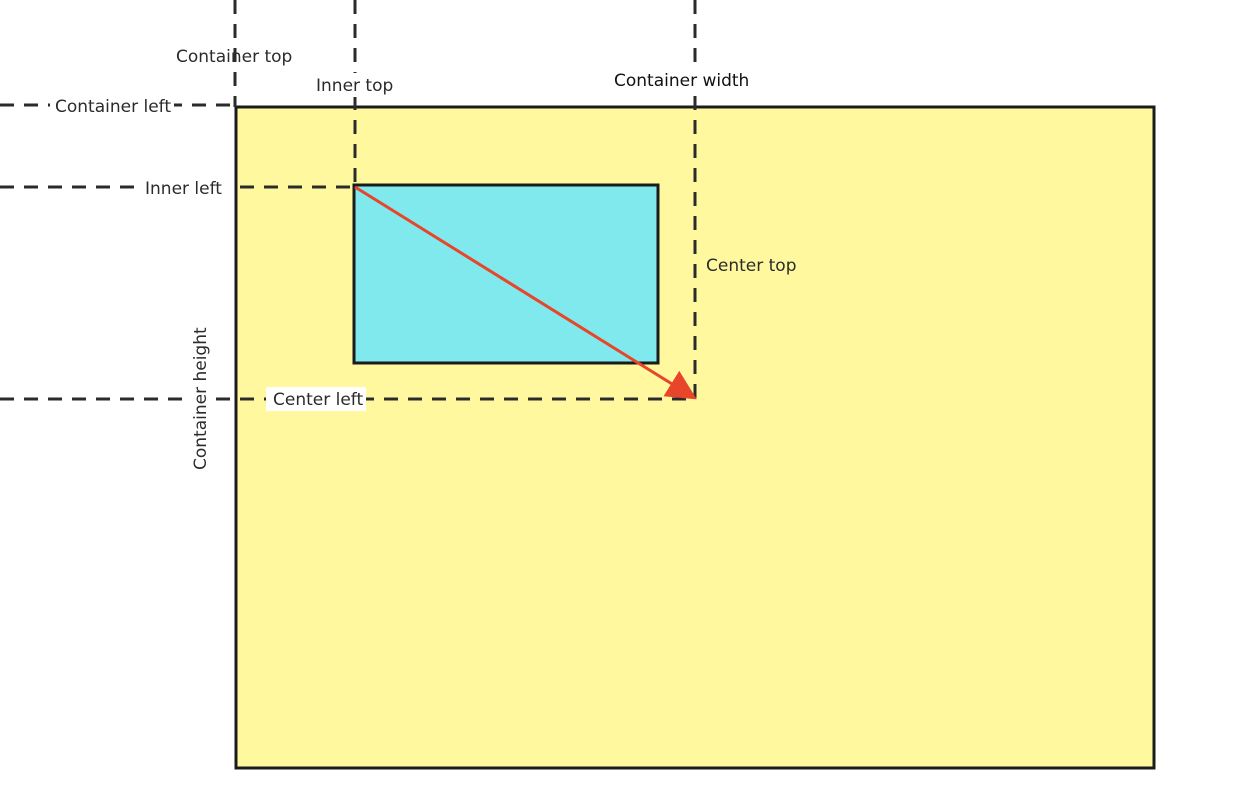 The width and height of the screenshot is (1237, 808). What do you see at coordinates (751, 266) in the screenshot?
I see `center-top-label: Center top` at bounding box center [751, 266].